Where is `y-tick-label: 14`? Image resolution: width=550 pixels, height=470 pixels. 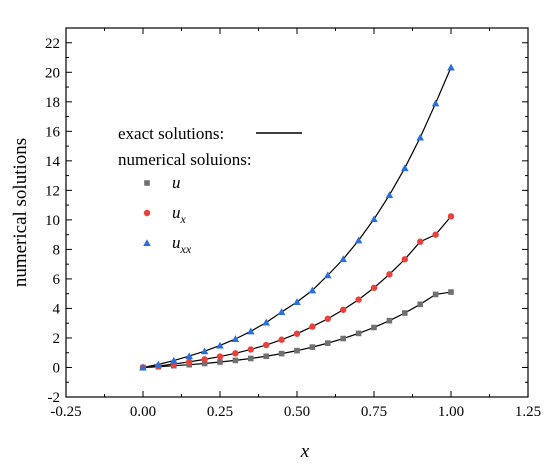
y-tick-label: 14 is located at coordinates (53, 162).